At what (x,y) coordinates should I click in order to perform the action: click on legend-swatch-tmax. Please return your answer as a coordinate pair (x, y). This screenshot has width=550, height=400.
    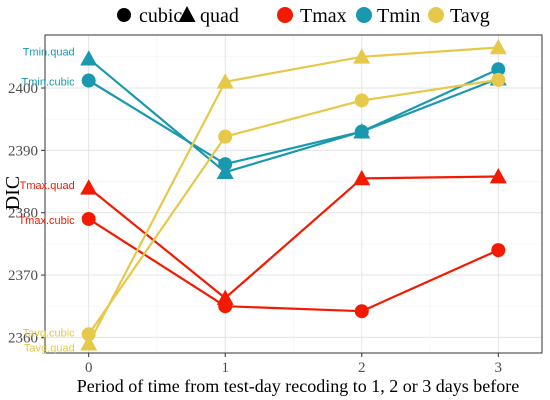
    Looking at the image, I should click on (285, 15).